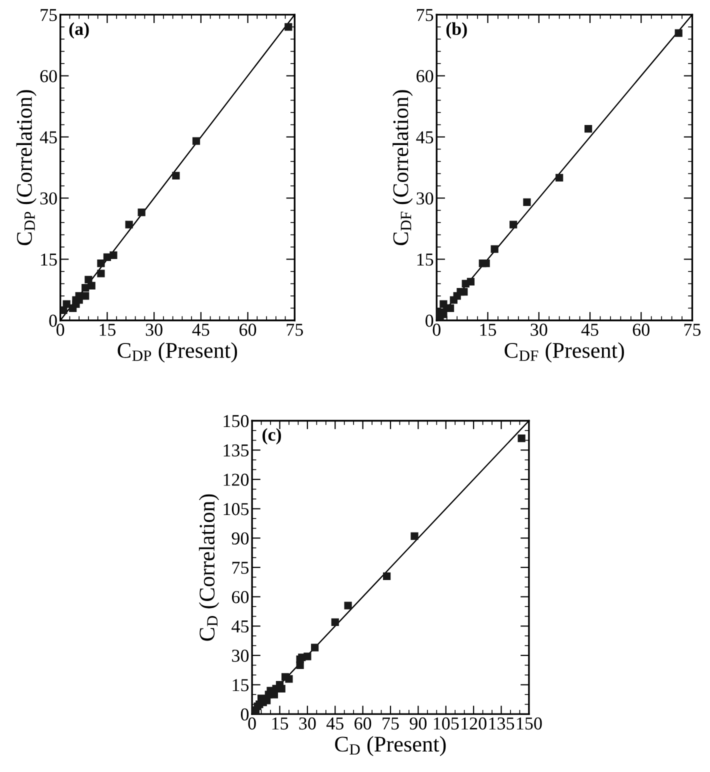  What do you see at coordinates (390, 746) in the screenshot?
I see `x-axis-title: C$_{D}$ (Present)` at bounding box center [390, 746].